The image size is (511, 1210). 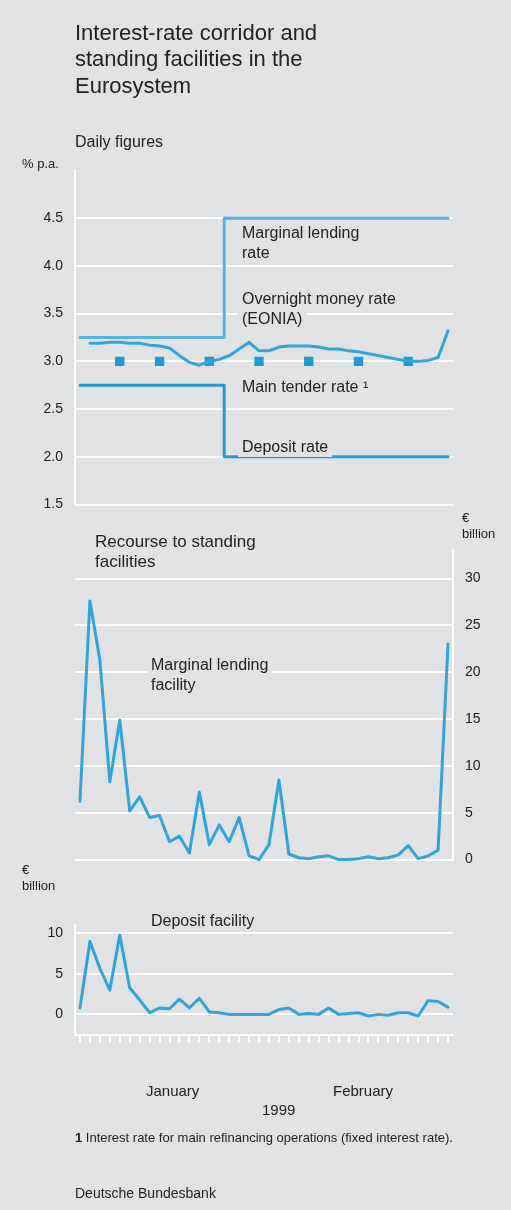 I want to click on y-tick-label: 15, so click(x=473, y=717).